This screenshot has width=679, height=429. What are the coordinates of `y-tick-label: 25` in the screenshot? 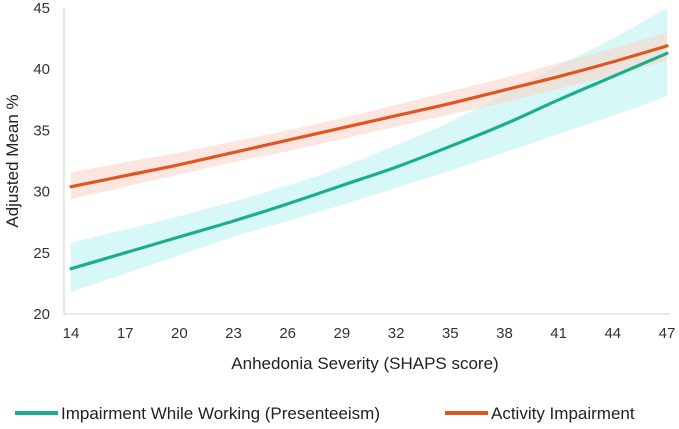 It's located at (41, 253).